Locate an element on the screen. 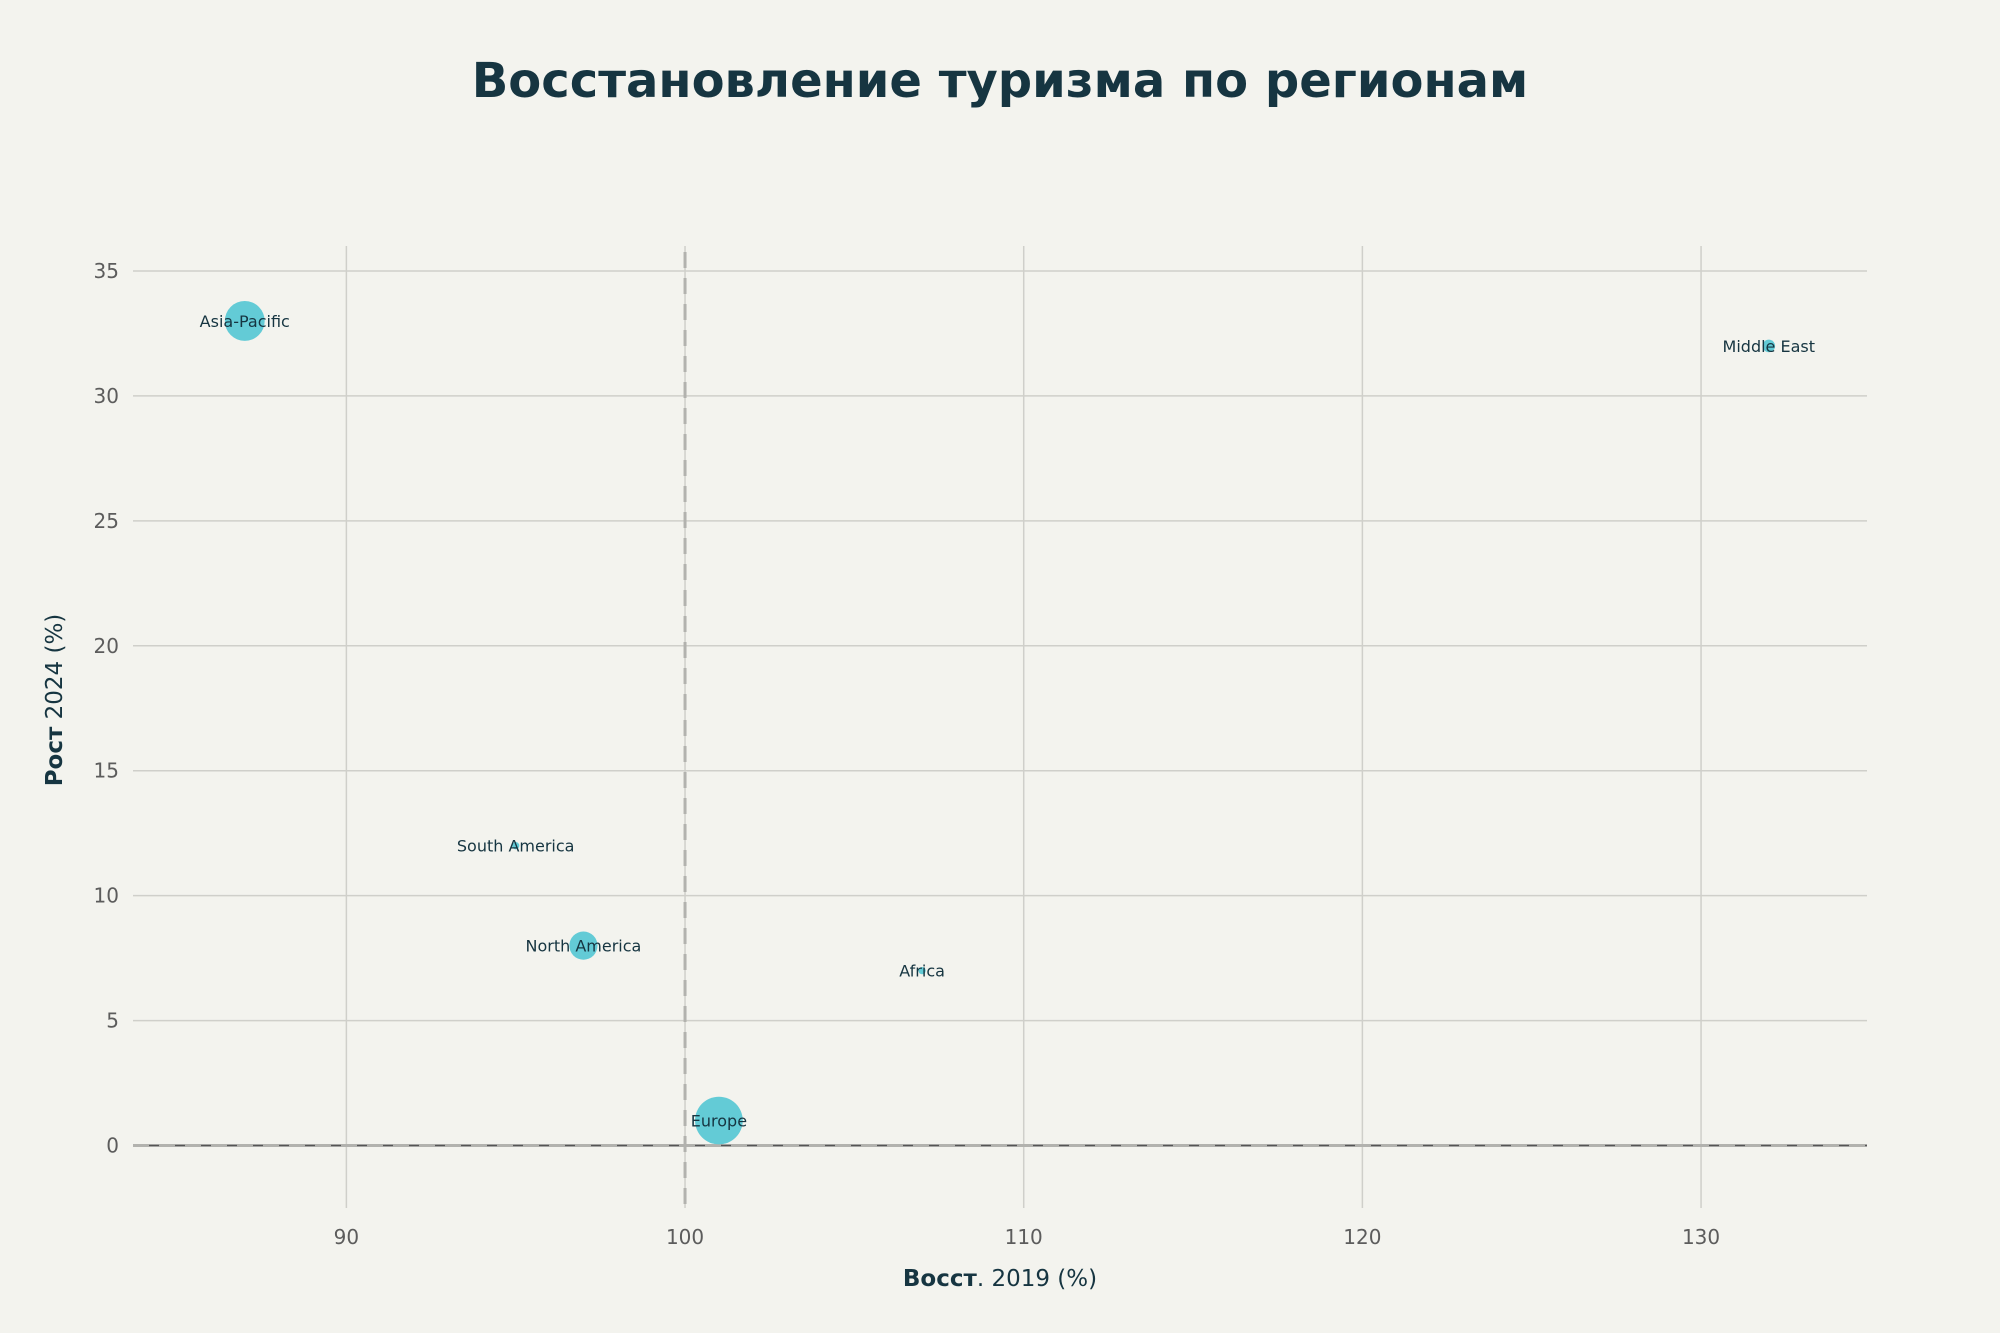 This screenshot has height=1333, width=2000. y-tick-label: 15 is located at coordinates (106, 771).